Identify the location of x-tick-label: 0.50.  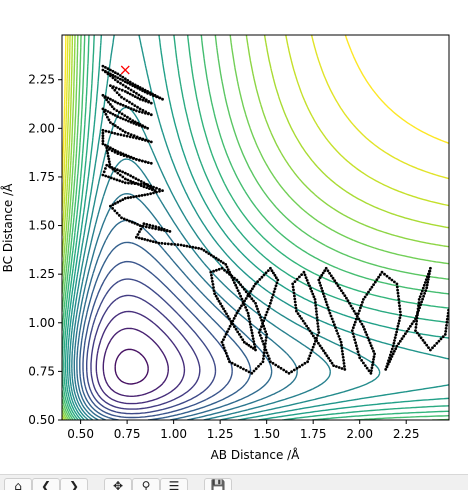
(80, 434).